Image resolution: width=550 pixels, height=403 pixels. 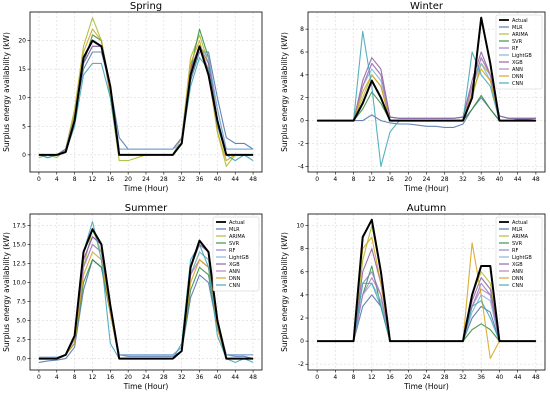 What do you see at coordinates (146, 208) in the screenshot?
I see `chart-title: Summer` at bounding box center [146, 208].